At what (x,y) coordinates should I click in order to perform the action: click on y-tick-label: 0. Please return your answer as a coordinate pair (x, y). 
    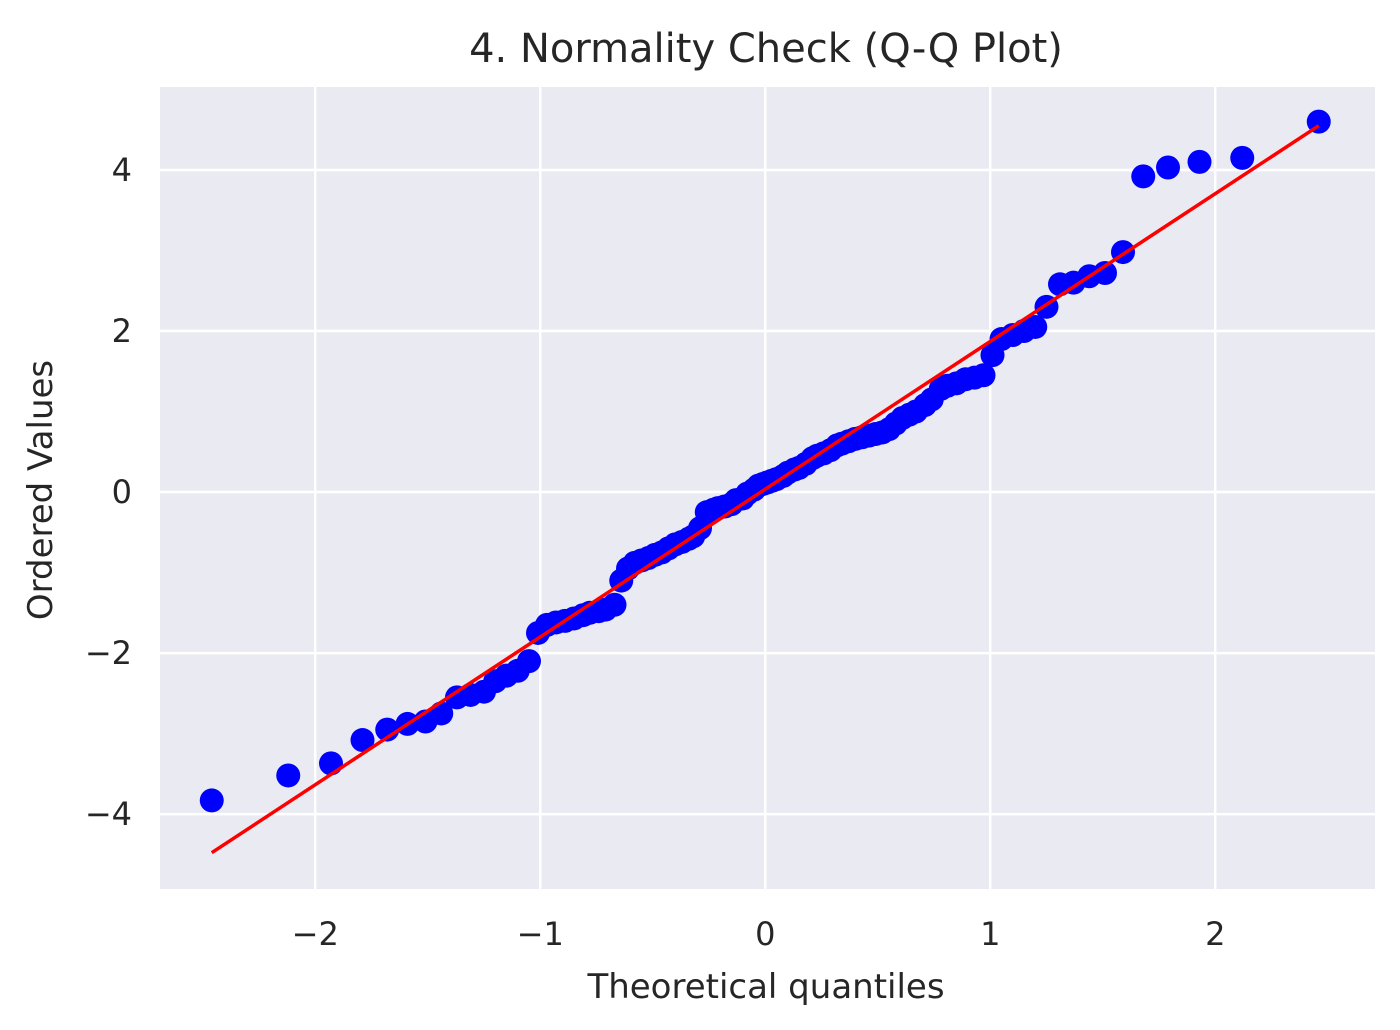
    Looking at the image, I should click on (122, 492).